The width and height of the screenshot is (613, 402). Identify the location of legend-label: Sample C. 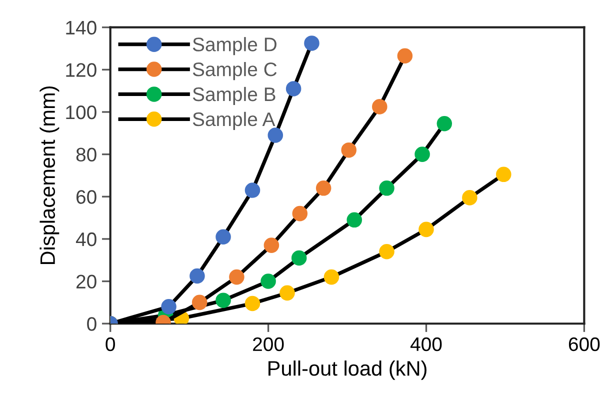
(234, 71).